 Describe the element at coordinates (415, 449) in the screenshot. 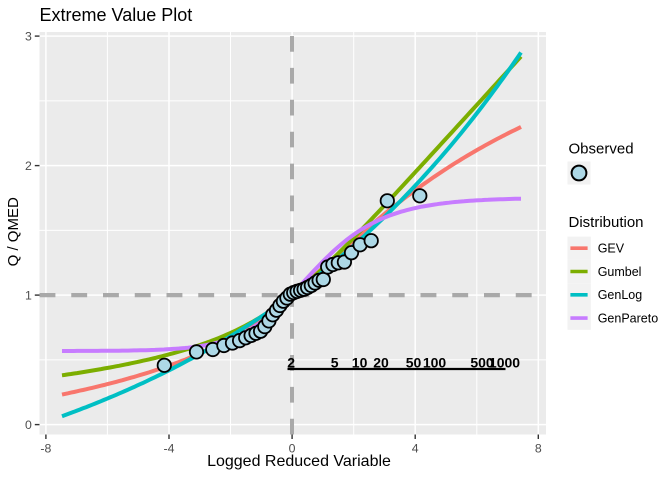

I see `svg-text: 4` at that location.